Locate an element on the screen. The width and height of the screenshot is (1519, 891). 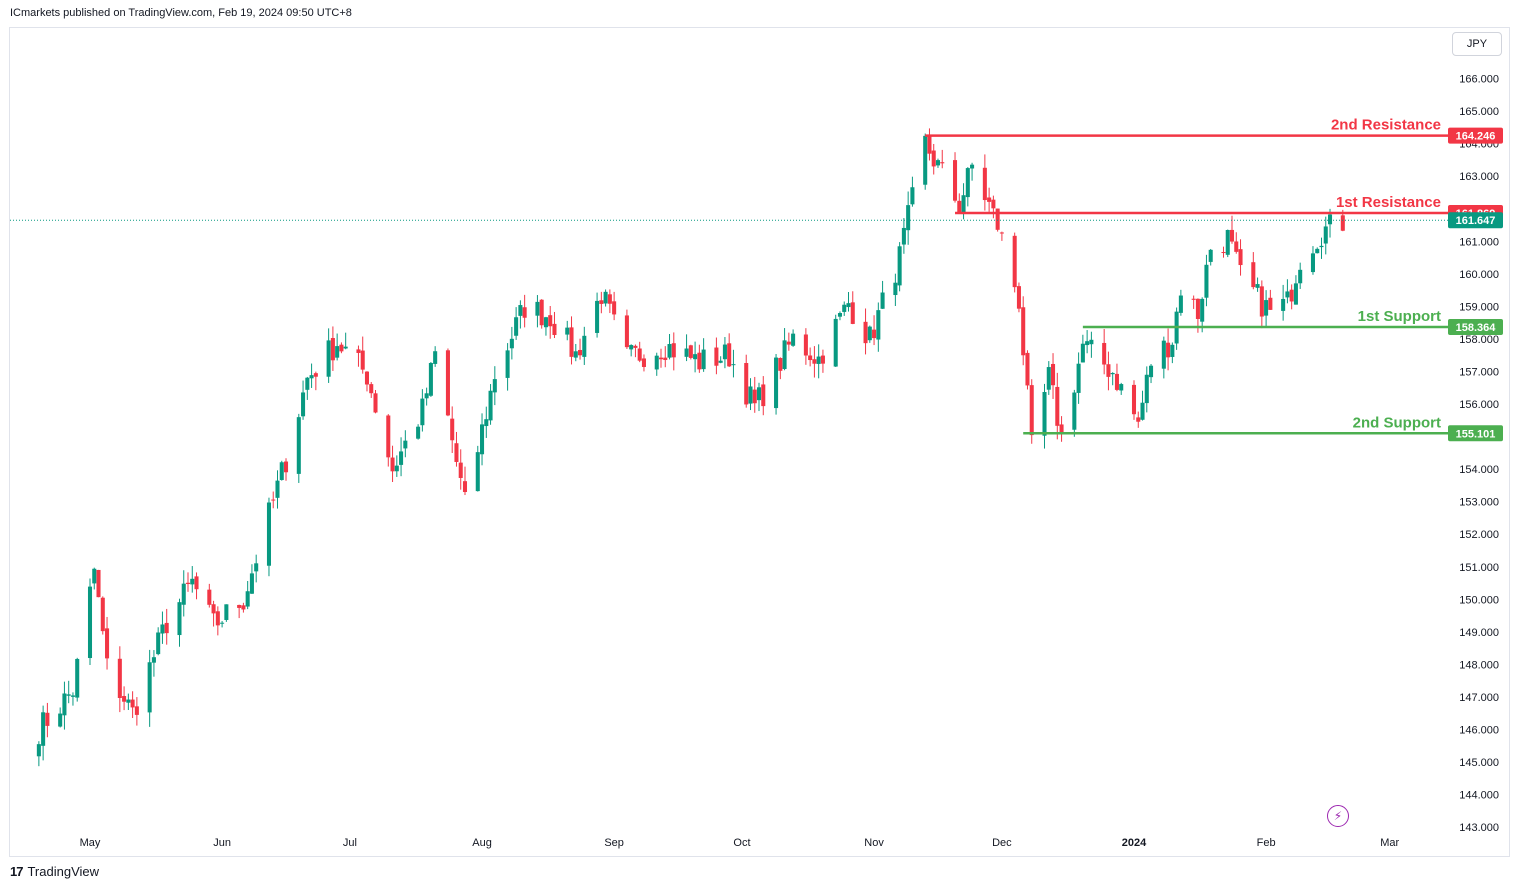
price-tick-label: 160.000 is located at coordinates (1479, 275).